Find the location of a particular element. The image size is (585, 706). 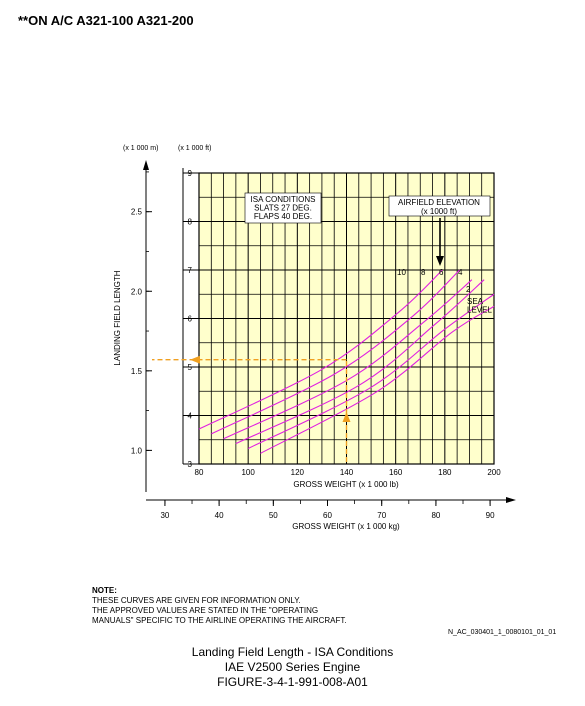

conditions-box is located at coordinates (283, 208).